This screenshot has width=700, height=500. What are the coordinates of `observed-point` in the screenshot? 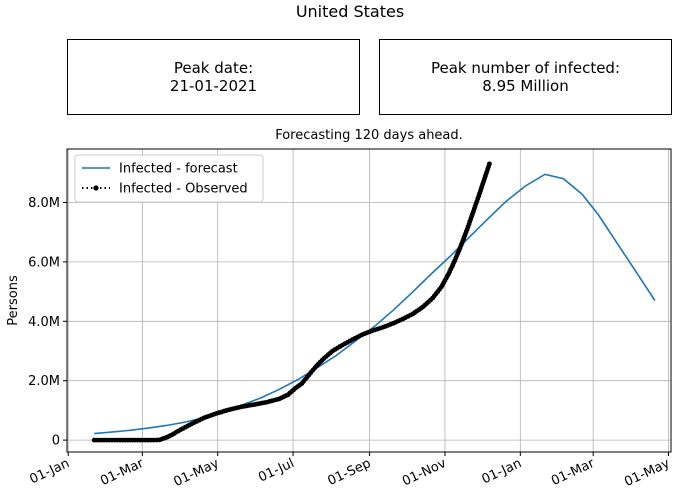 It's located at (489, 164).